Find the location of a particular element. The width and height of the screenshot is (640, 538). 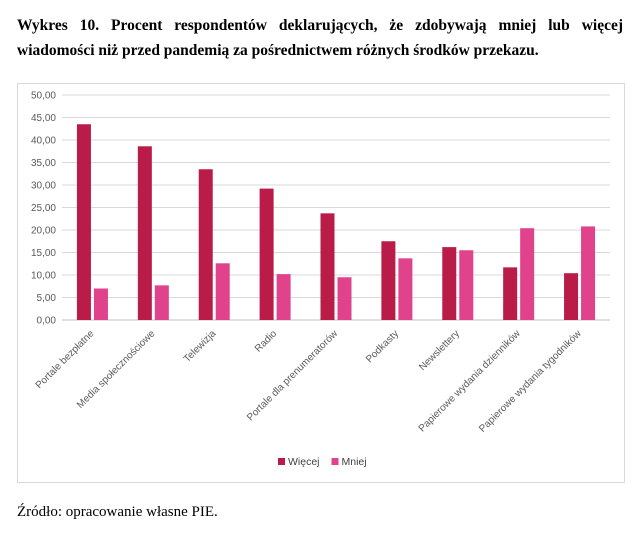

y-tick-label: 25,00 is located at coordinates (43, 208).